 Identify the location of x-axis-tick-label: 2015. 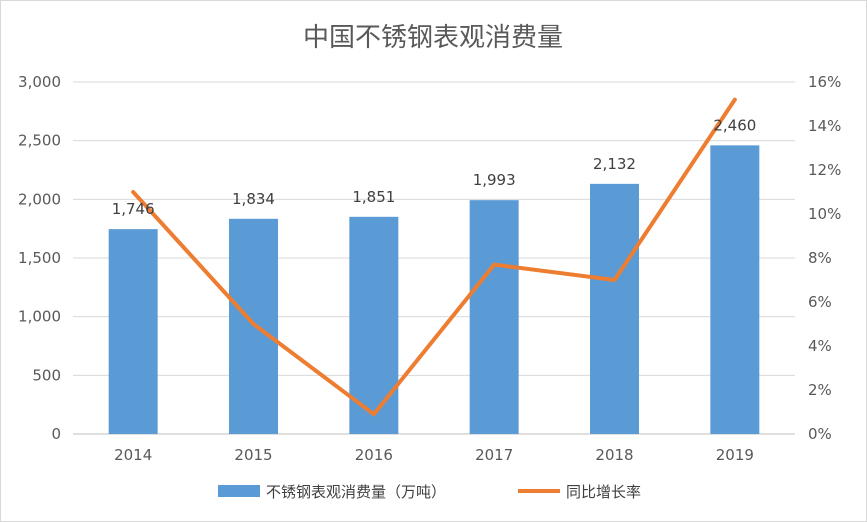
(253, 455).